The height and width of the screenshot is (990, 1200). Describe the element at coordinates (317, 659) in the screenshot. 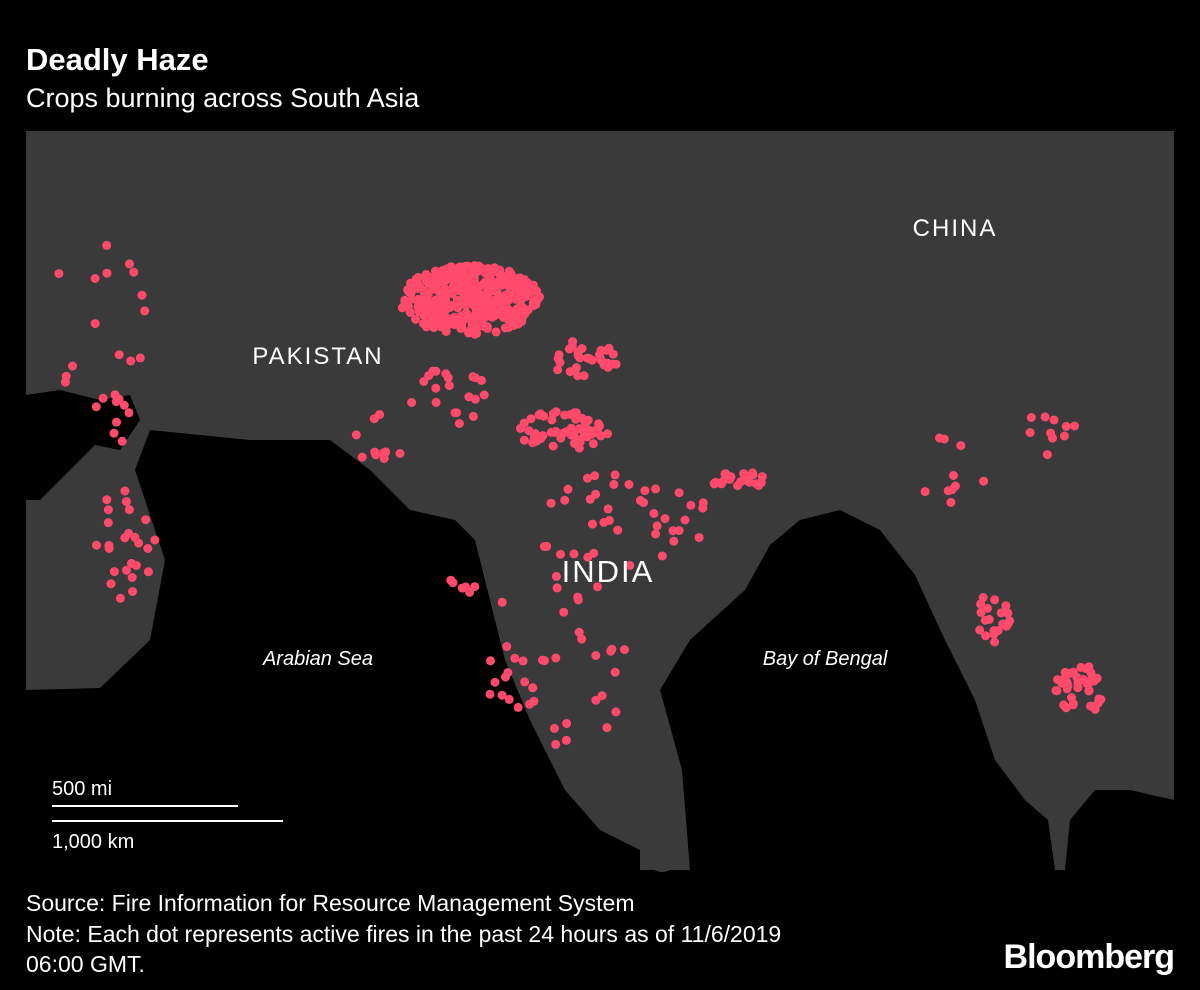

I see `label-arabian-sea: Arabian Sea` at that location.